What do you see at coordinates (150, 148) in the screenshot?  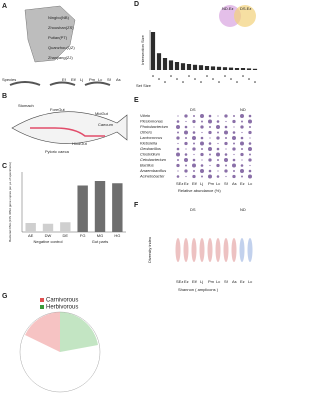 I see `taxon: Geobacillus` at bounding box center [150, 148].